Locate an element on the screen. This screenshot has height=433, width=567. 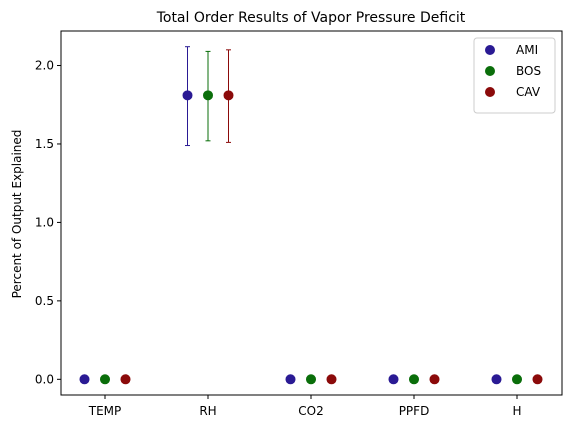
y-tick-label: 1.5 is located at coordinates (44, 144).